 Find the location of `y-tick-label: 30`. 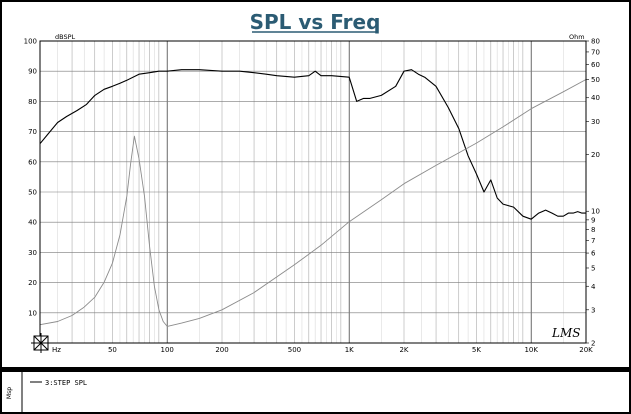

y-tick-label: 30 is located at coordinates (32, 253).